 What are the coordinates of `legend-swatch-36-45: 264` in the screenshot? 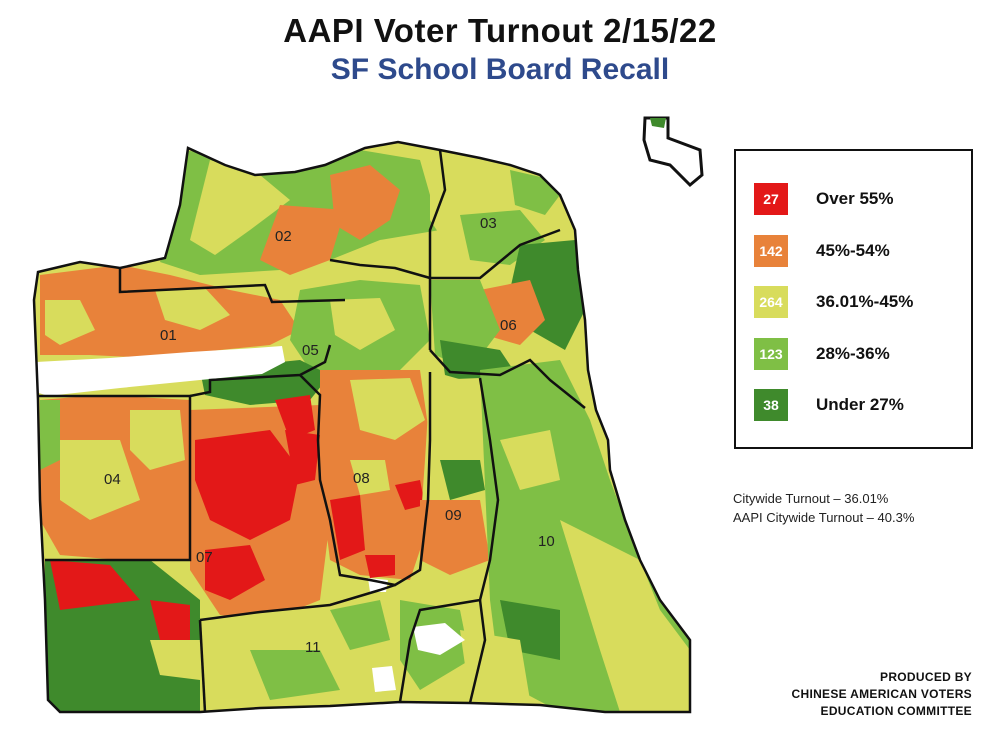 It's located at (771, 302).